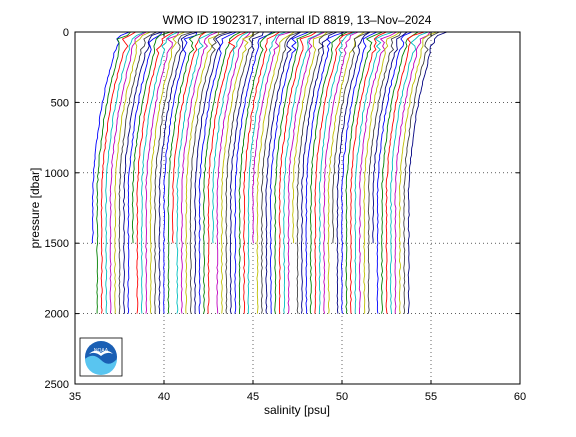  I want to click on y-axis-label: pressure [dbar], so click(35, 208).